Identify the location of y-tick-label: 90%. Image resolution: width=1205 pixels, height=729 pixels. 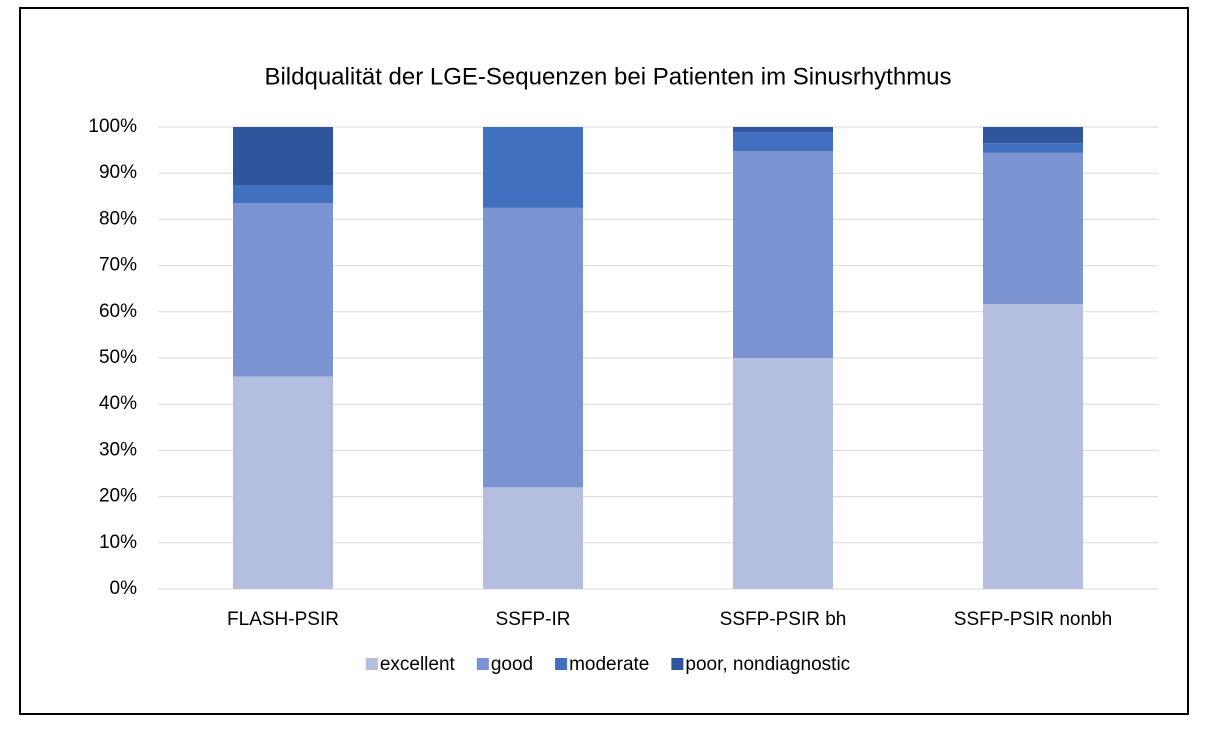
(118, 172).